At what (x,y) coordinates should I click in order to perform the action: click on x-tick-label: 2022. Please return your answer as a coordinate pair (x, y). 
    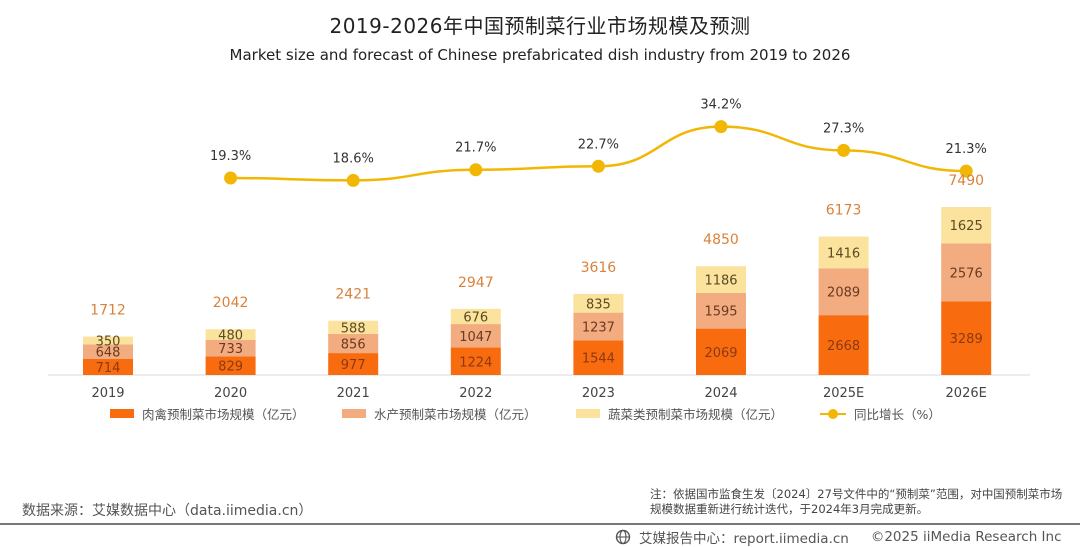
    Looking at the image, I should click on (475, 393).